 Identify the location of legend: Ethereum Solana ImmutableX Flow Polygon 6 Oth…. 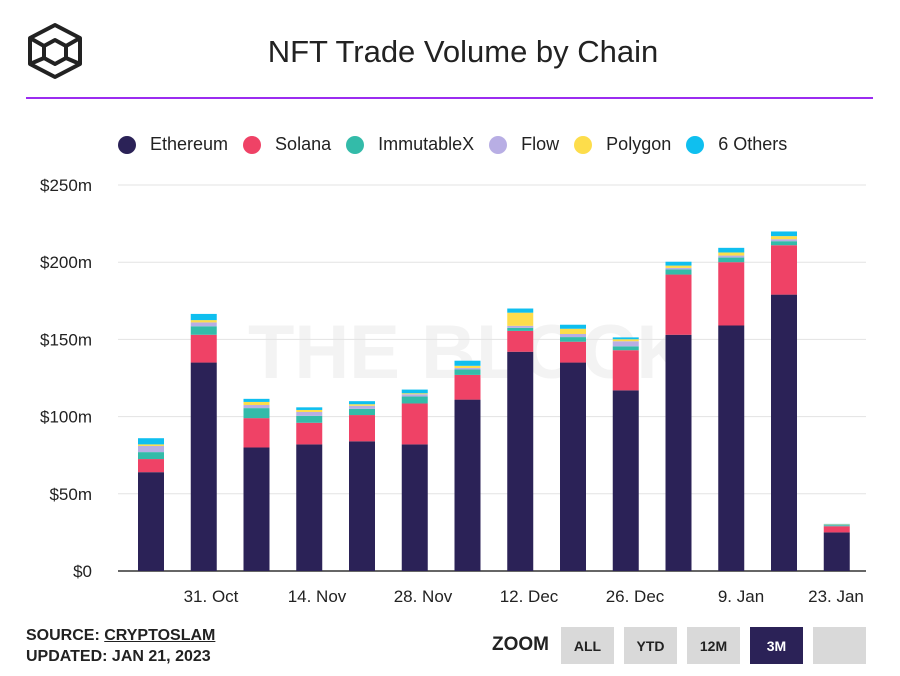
(460, 144).